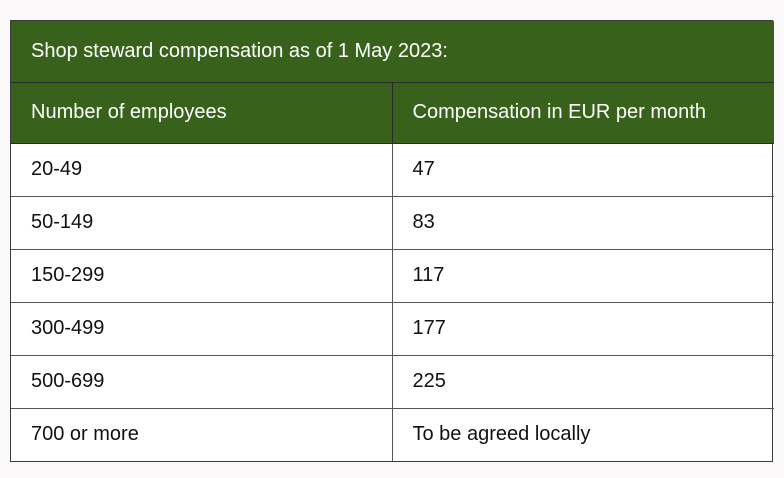 The image size is (784, 478). What do you see at coordinates (201, 170) in the screenshot?
I see `employees-cell: 20-49` at bounding box center [201, 170].